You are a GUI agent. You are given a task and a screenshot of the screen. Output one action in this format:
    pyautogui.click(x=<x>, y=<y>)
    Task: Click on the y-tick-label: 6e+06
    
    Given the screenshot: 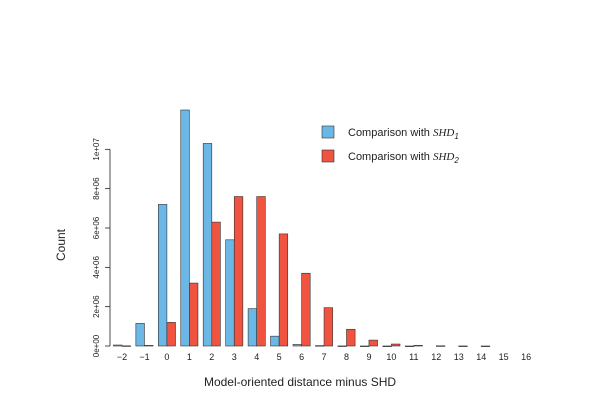 What is the action you would take?
    pyautogui.click(x=96, y=227)
    